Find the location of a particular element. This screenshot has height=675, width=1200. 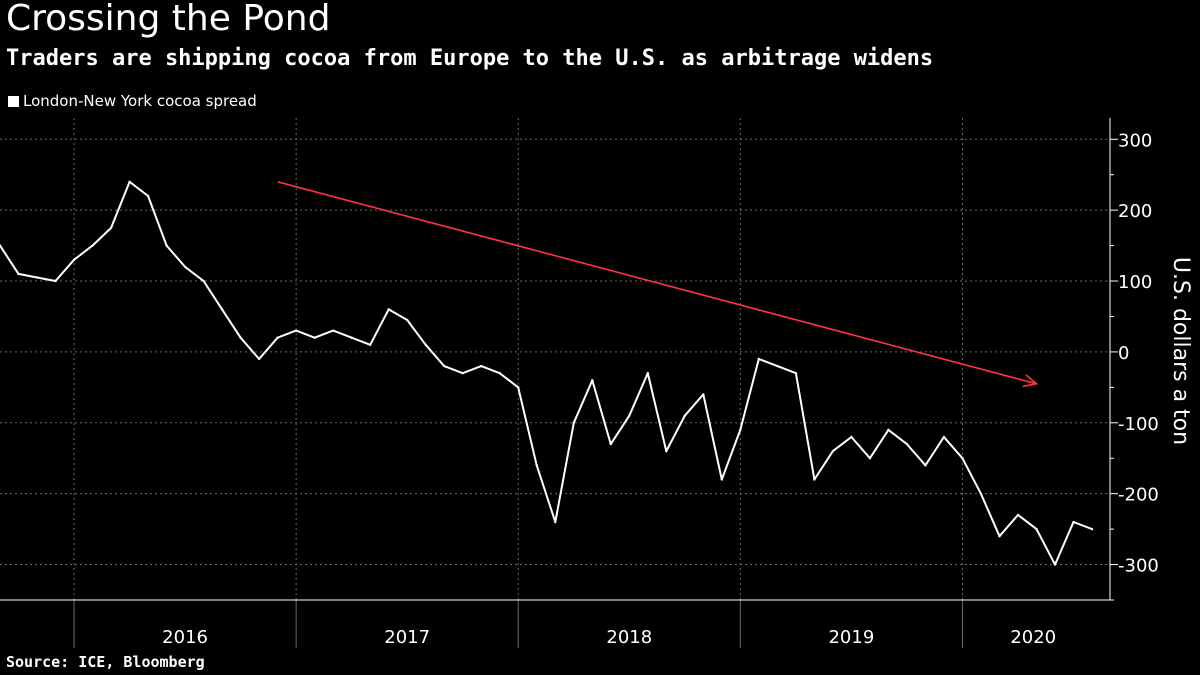

y-tick-label: 200 is located at coordinates (1135, 211).